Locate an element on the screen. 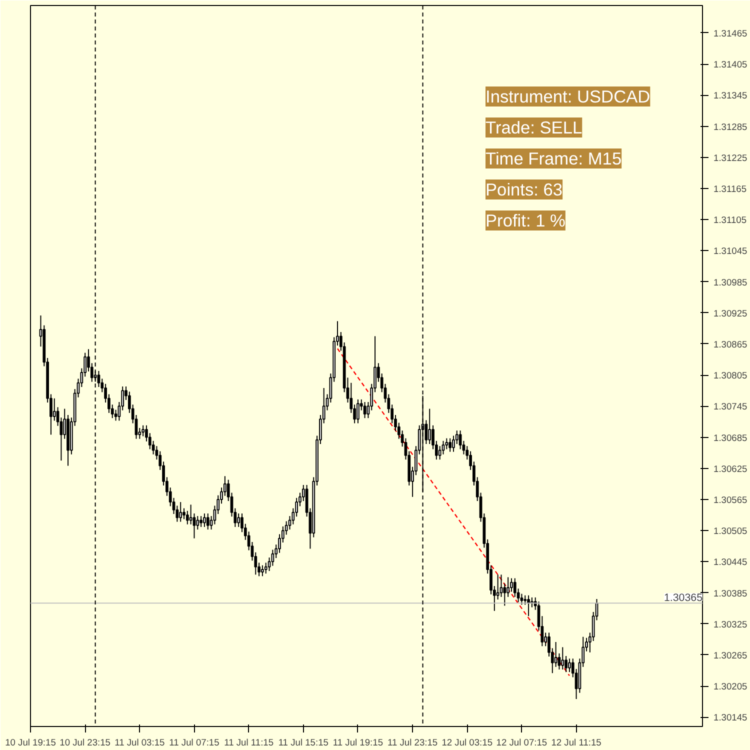 This screenshot has height=750, width=750. y-tick-label: 1.31345 is located at coordinates (731, 95).